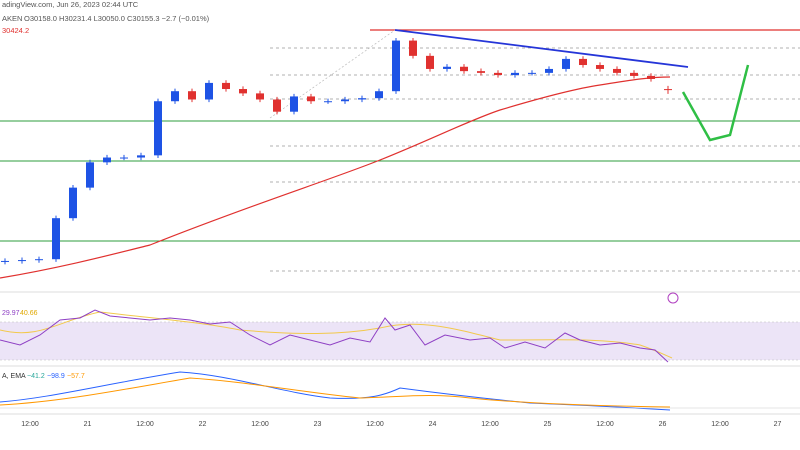 Image resolution: width=800 pixels, height=450 pixels. What do you see at coordinates (11, 313) in the screenshot?
I see `rsi-value: 29.97` at bounding box center [11, 313].